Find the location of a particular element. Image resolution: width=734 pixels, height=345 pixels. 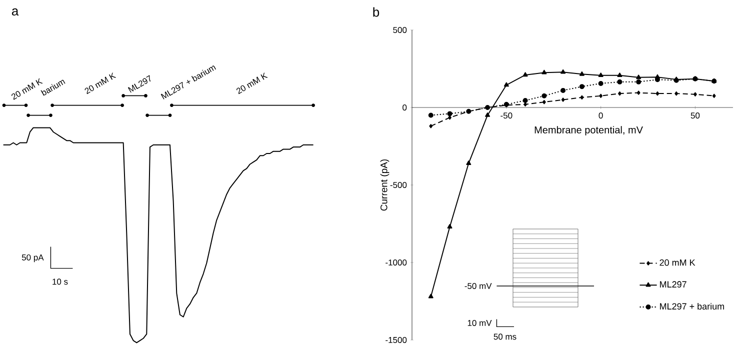

y-tick-label: 500 is located at coordinates (400, 29).